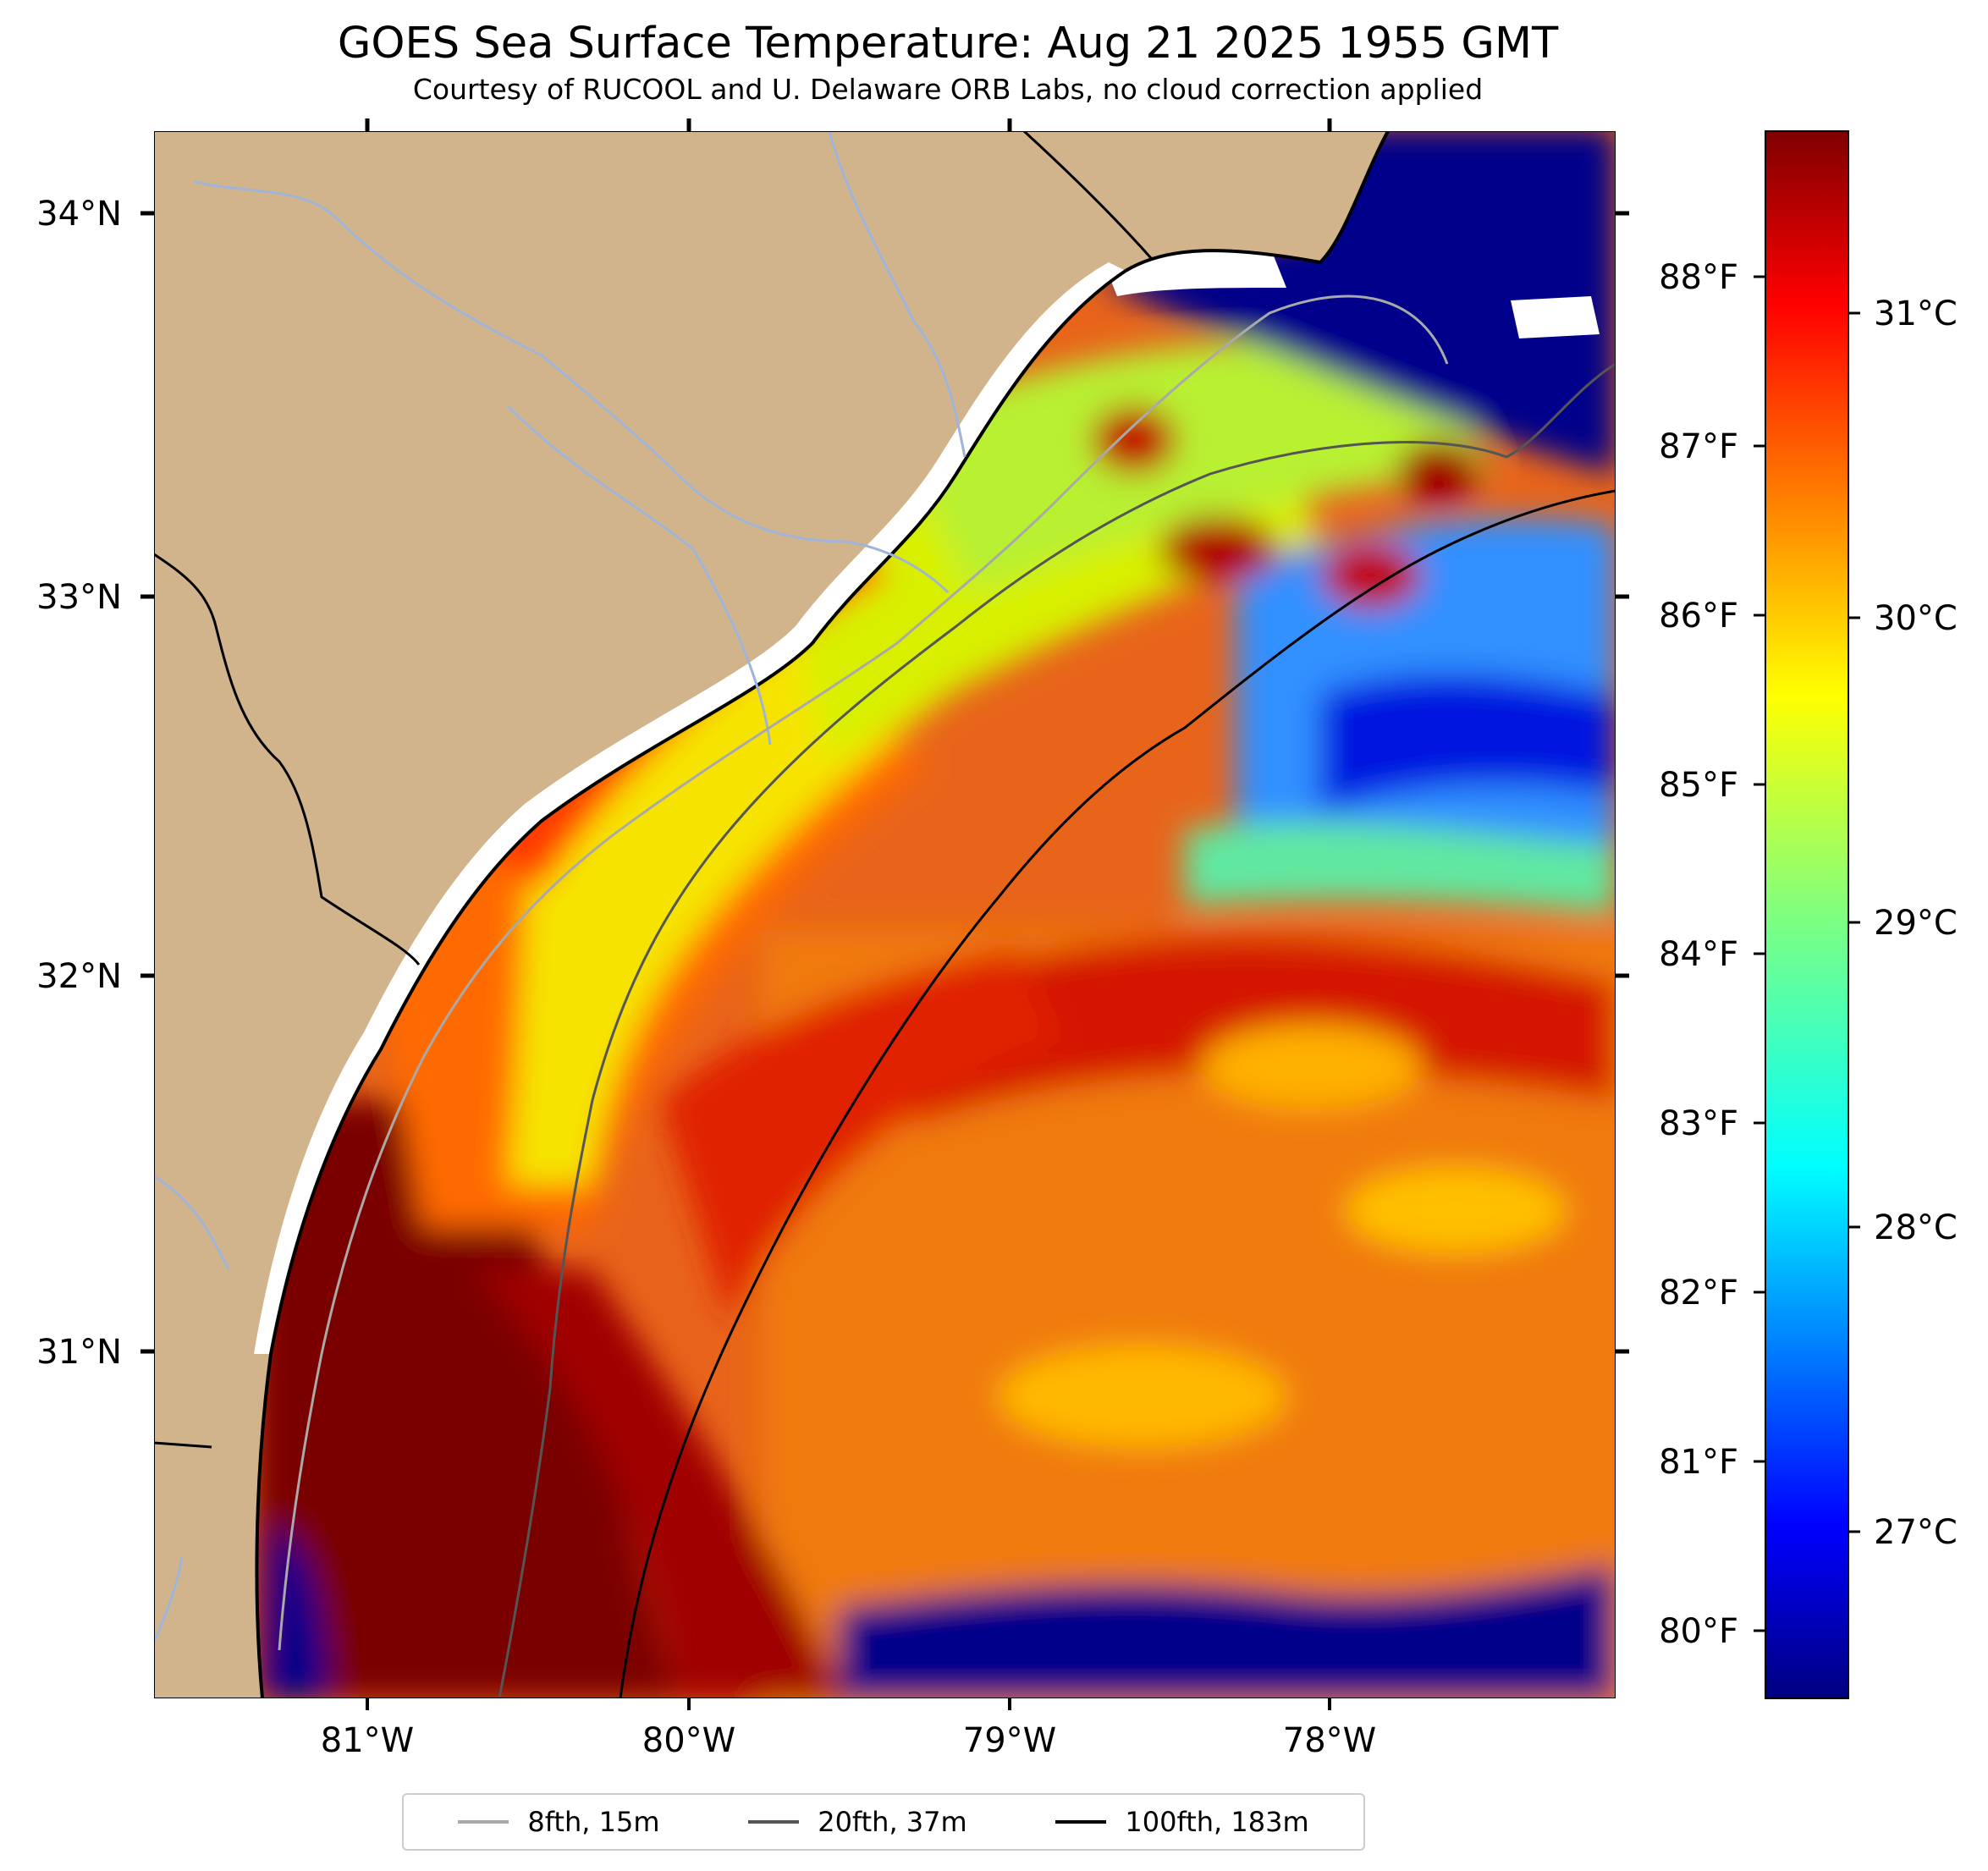 This screenshot has width=1988, height=1871. What do you see at coordinates (892, 1822) in the screenshot?
I see `legend-label: 20fth, 37m` at bounding box center [892, 1822].